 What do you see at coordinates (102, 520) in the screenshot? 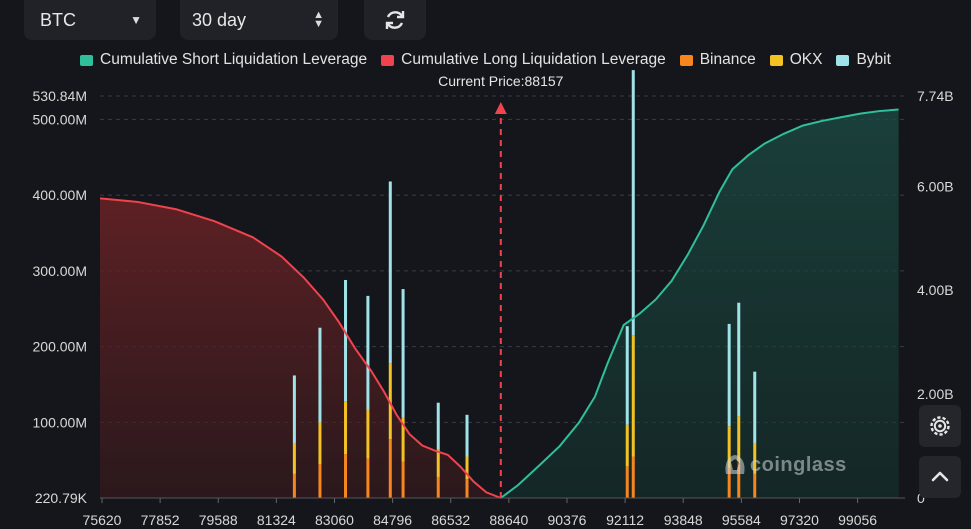
I see `x-axis-tick-label: 75620` at bounding box center [102, 520].